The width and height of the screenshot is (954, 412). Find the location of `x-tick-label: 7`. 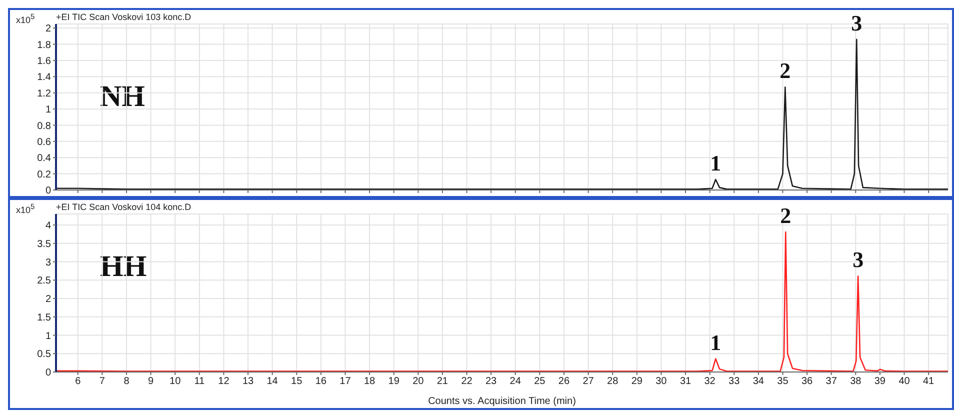

x-tick-label: 7 is located at coordinates (102, 382).